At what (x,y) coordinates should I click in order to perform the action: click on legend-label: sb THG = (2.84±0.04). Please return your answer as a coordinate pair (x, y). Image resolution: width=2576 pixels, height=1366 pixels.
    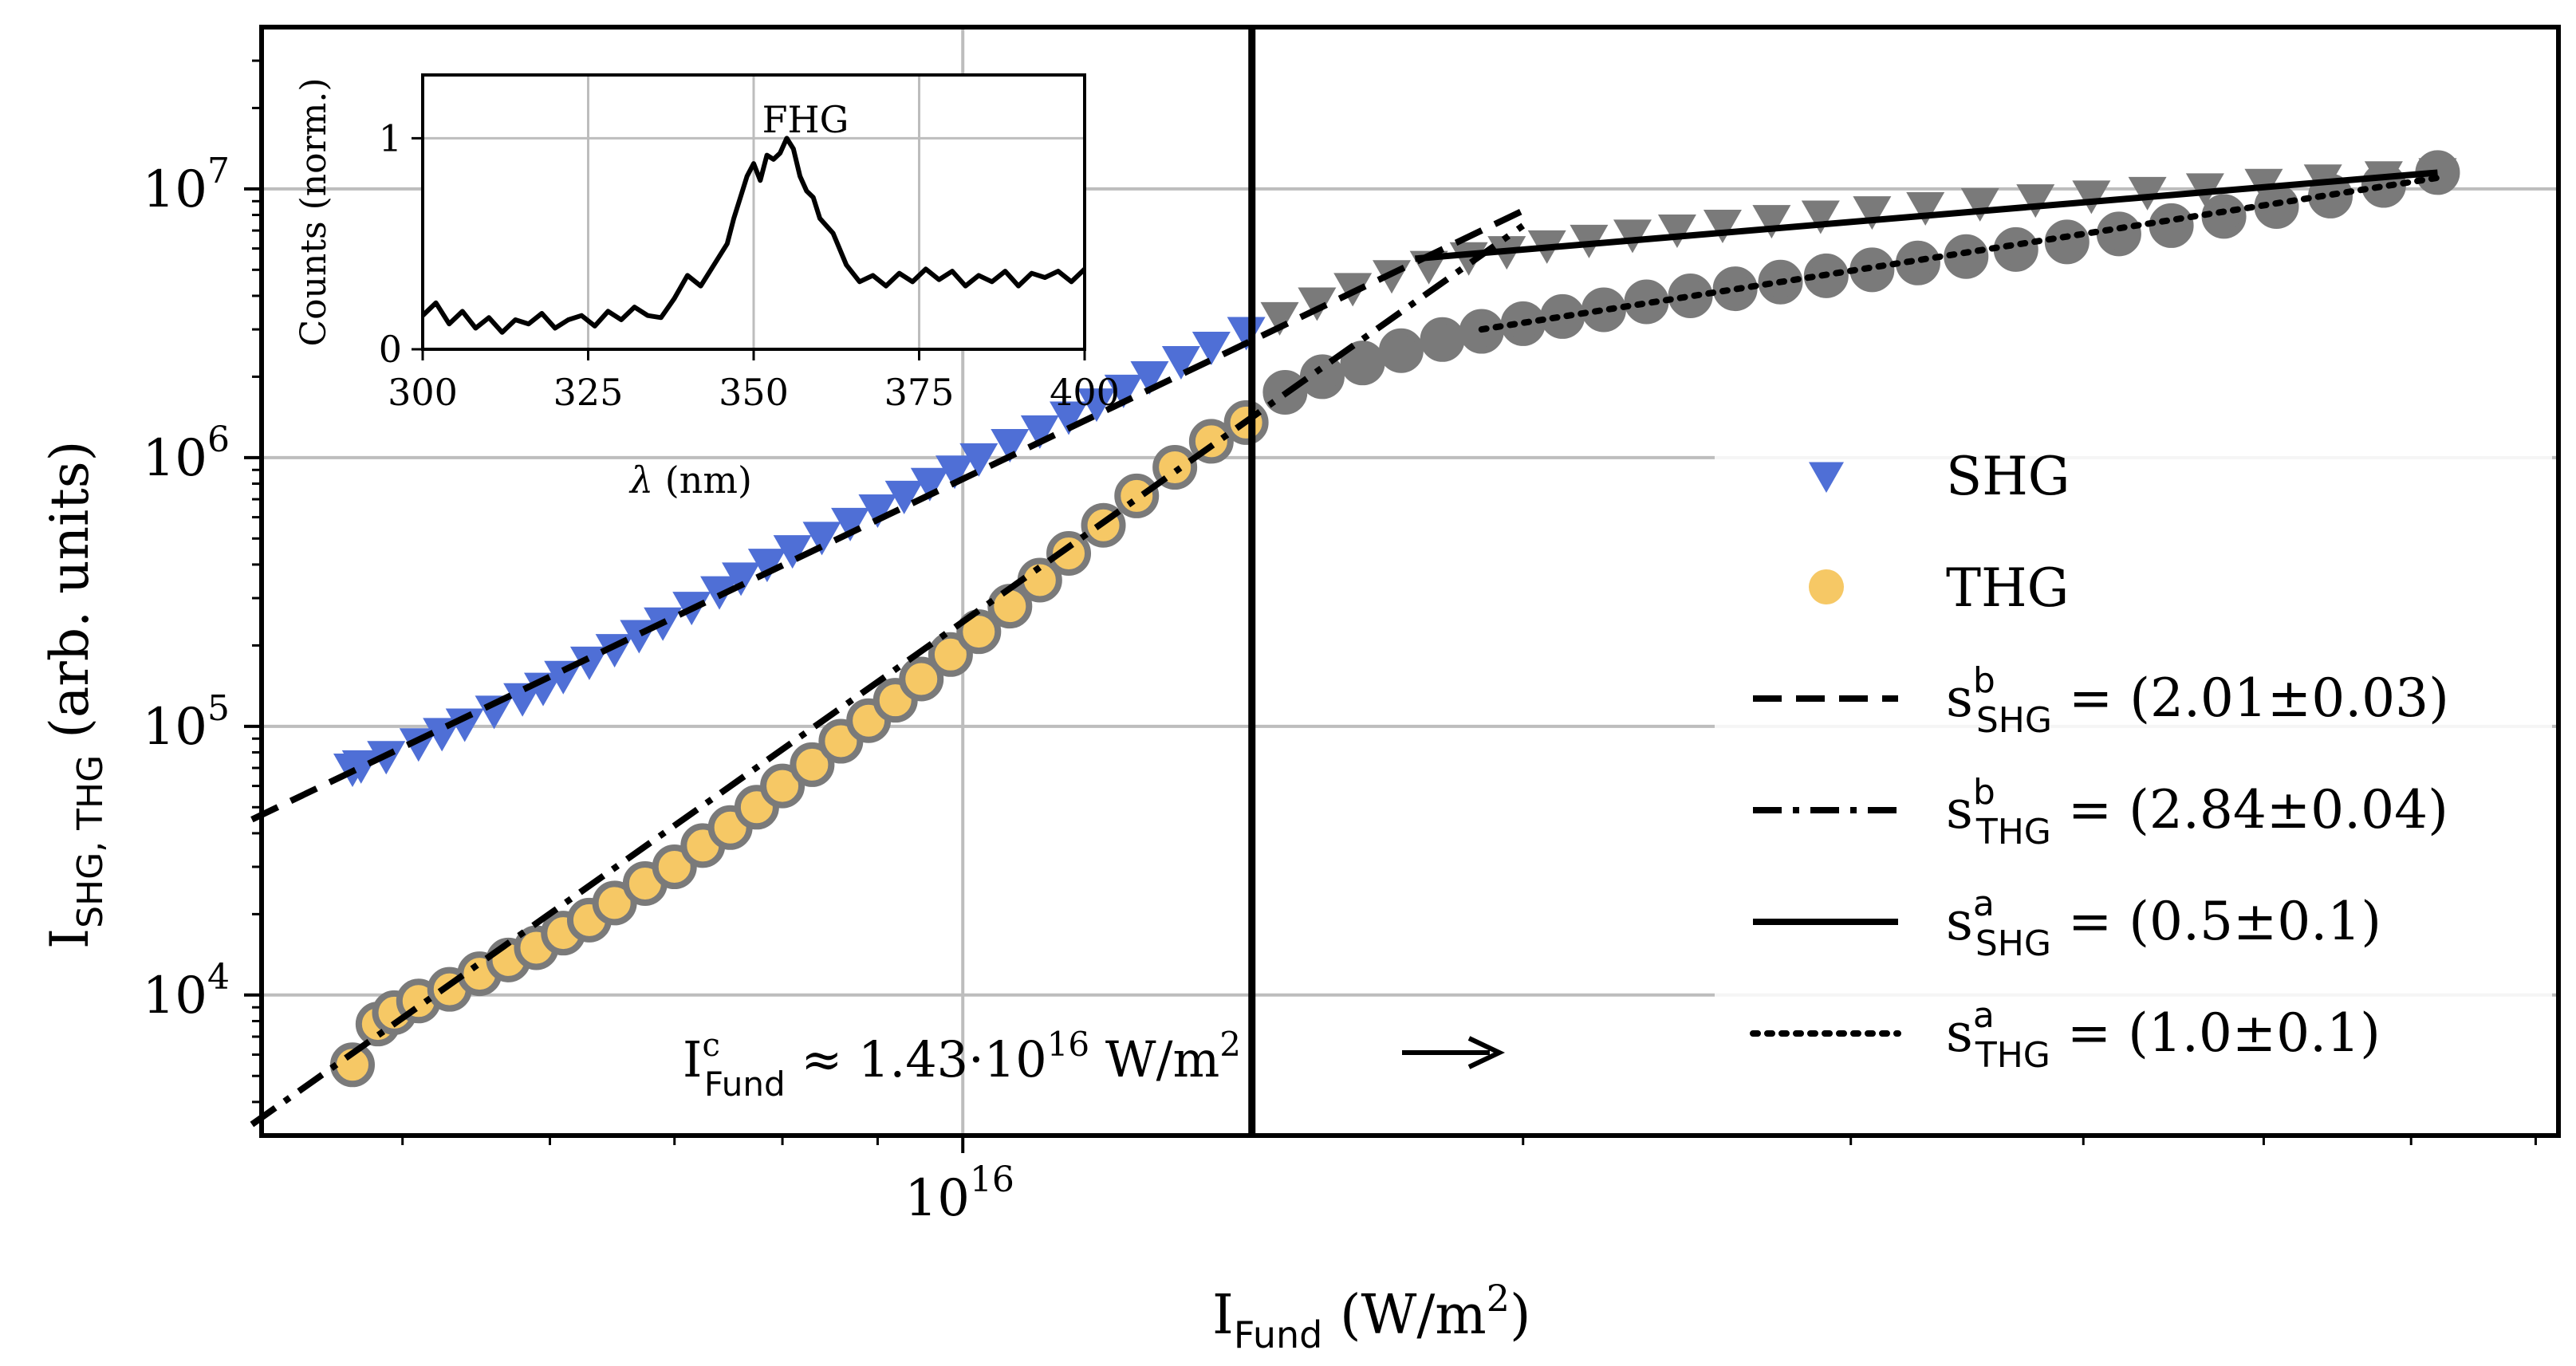
    Looking at the image, I should click on (2197, 812).